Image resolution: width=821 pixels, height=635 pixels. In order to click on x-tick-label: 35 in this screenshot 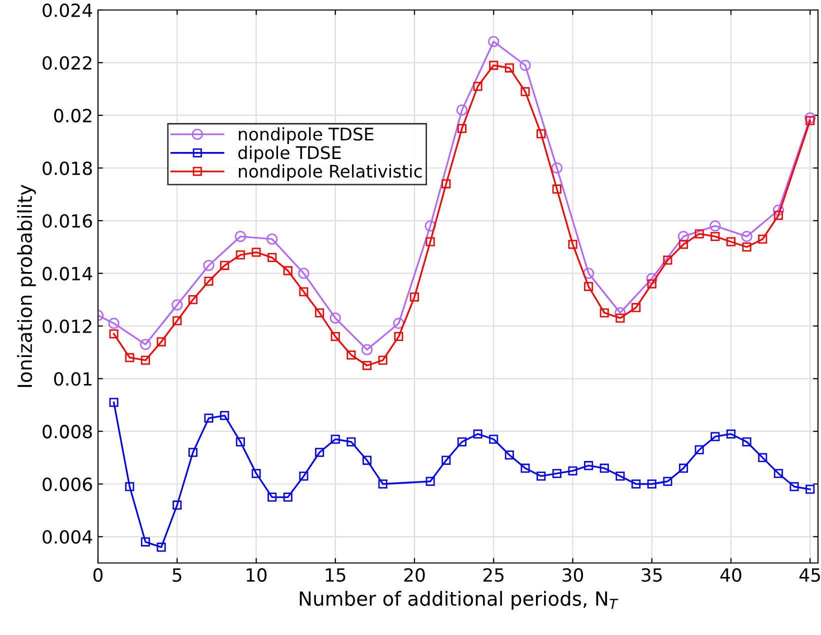, I will do `click(652, 575)`.